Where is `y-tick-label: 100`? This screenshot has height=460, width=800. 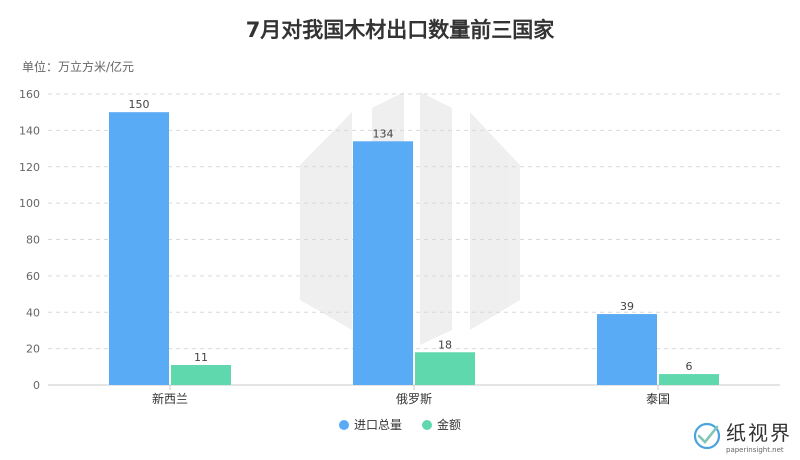 y-tick-label: 100 is located at coordinates (29, 203).